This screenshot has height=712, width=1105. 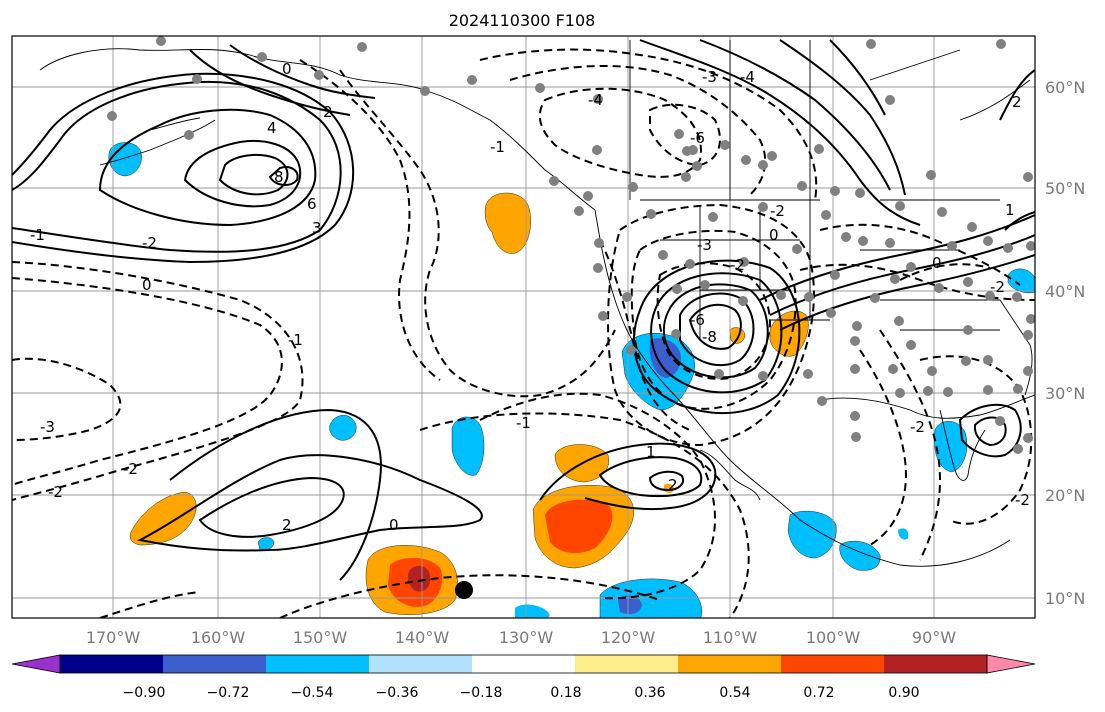 I want to click on lon-label: 120°W, so click(x=628, y=637).